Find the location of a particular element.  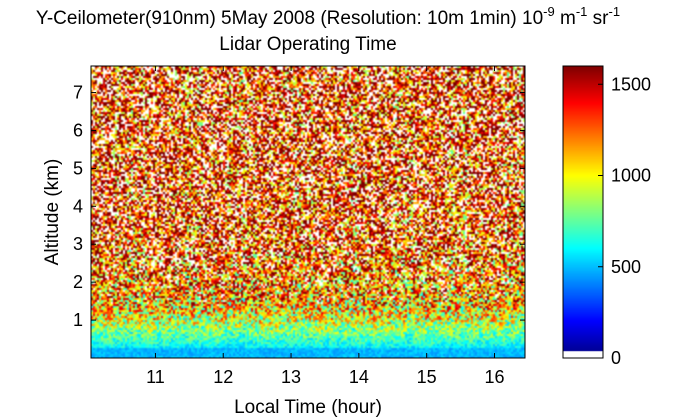

colorbar-tick-label: 500 is located at coordinates (626, 267).